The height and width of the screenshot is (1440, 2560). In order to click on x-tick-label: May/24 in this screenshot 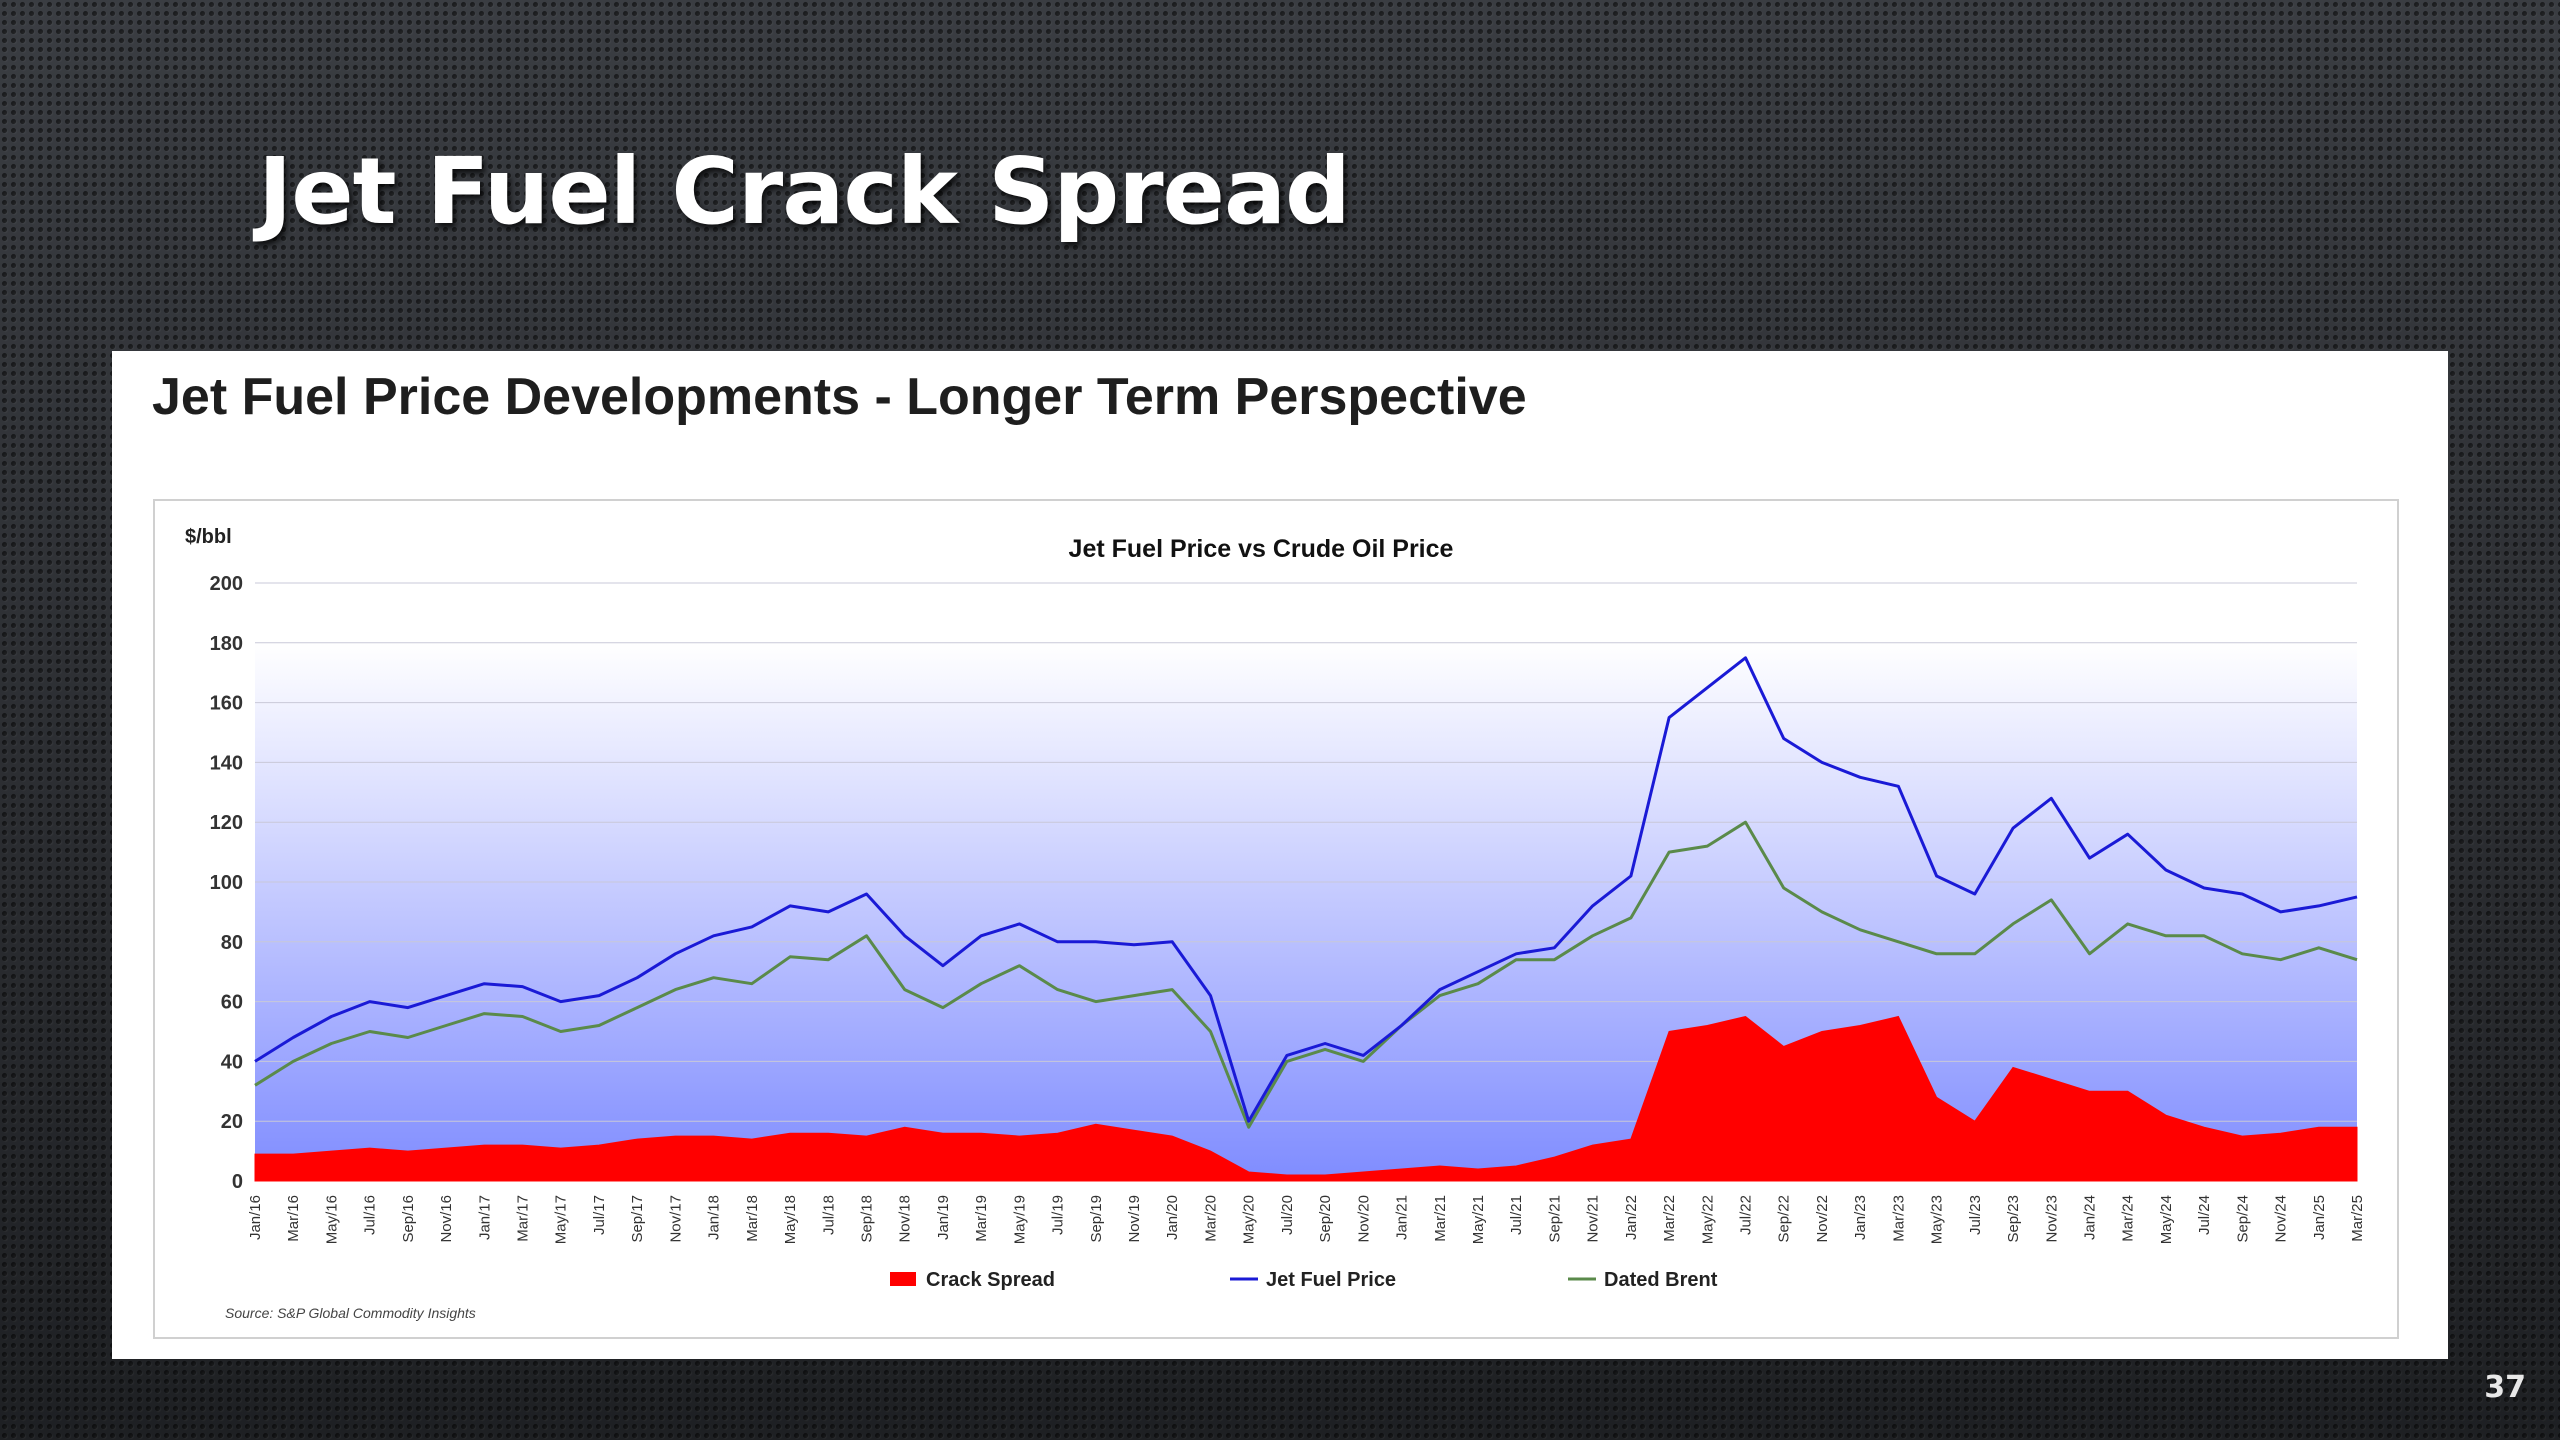, I will do `click(2166, 1219)`.